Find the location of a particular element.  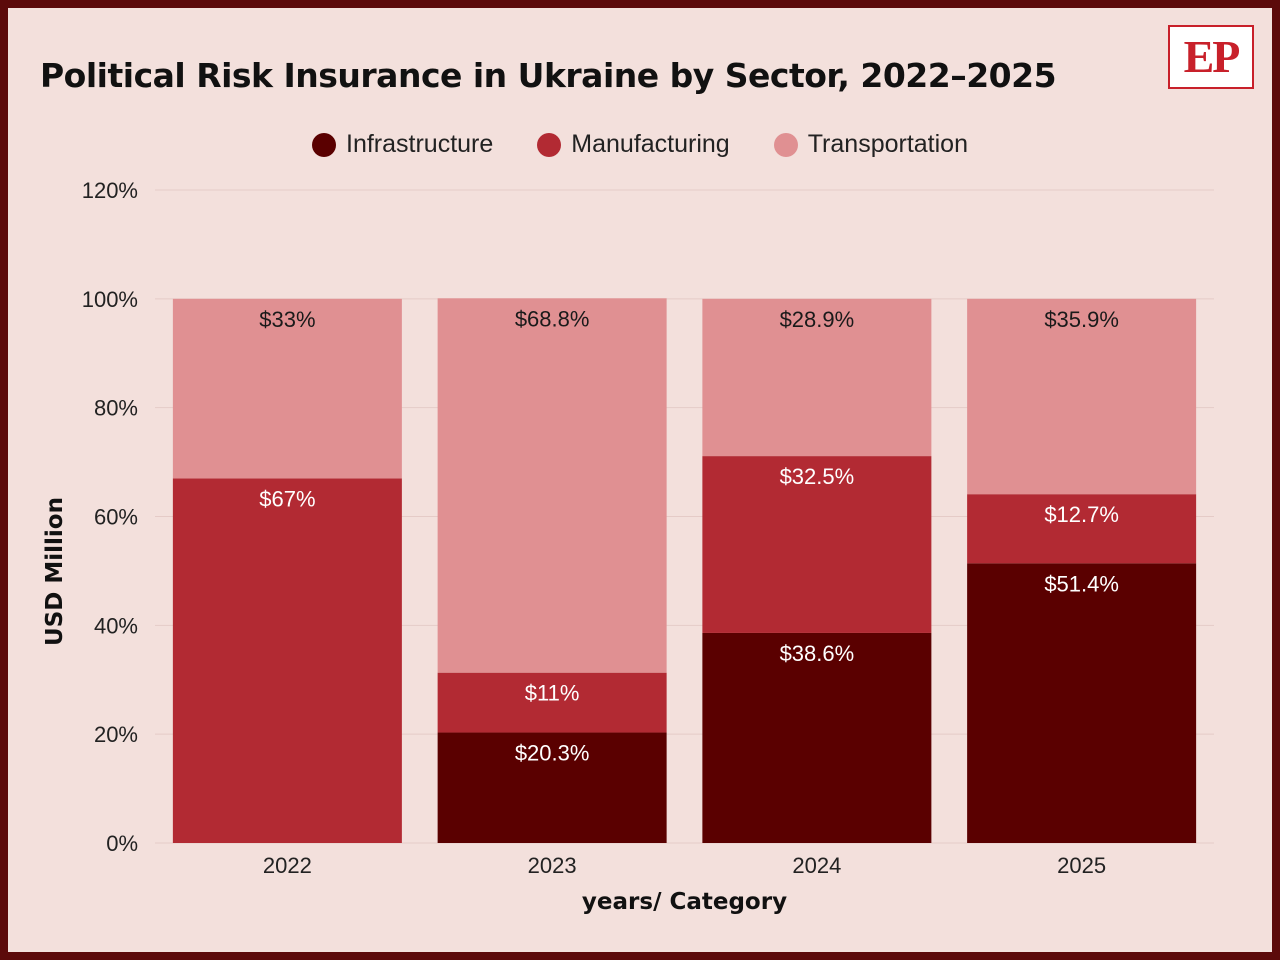

data-label: $32.5% is located at coordinates (817, 476).